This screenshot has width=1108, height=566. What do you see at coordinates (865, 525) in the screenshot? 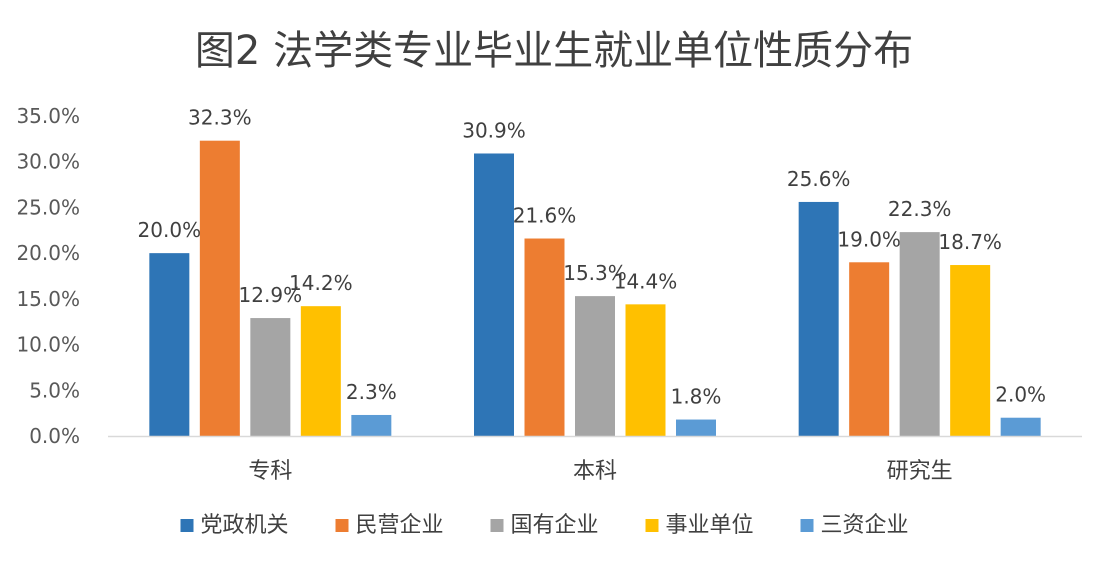
I see `legend-label: 三资企业` at bounding box center [865, 525].